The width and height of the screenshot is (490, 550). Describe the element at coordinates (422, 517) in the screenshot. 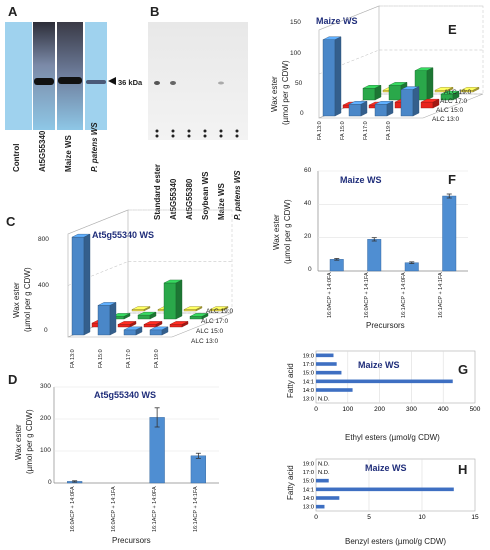

I see `x-tick-label: 10` at that location.